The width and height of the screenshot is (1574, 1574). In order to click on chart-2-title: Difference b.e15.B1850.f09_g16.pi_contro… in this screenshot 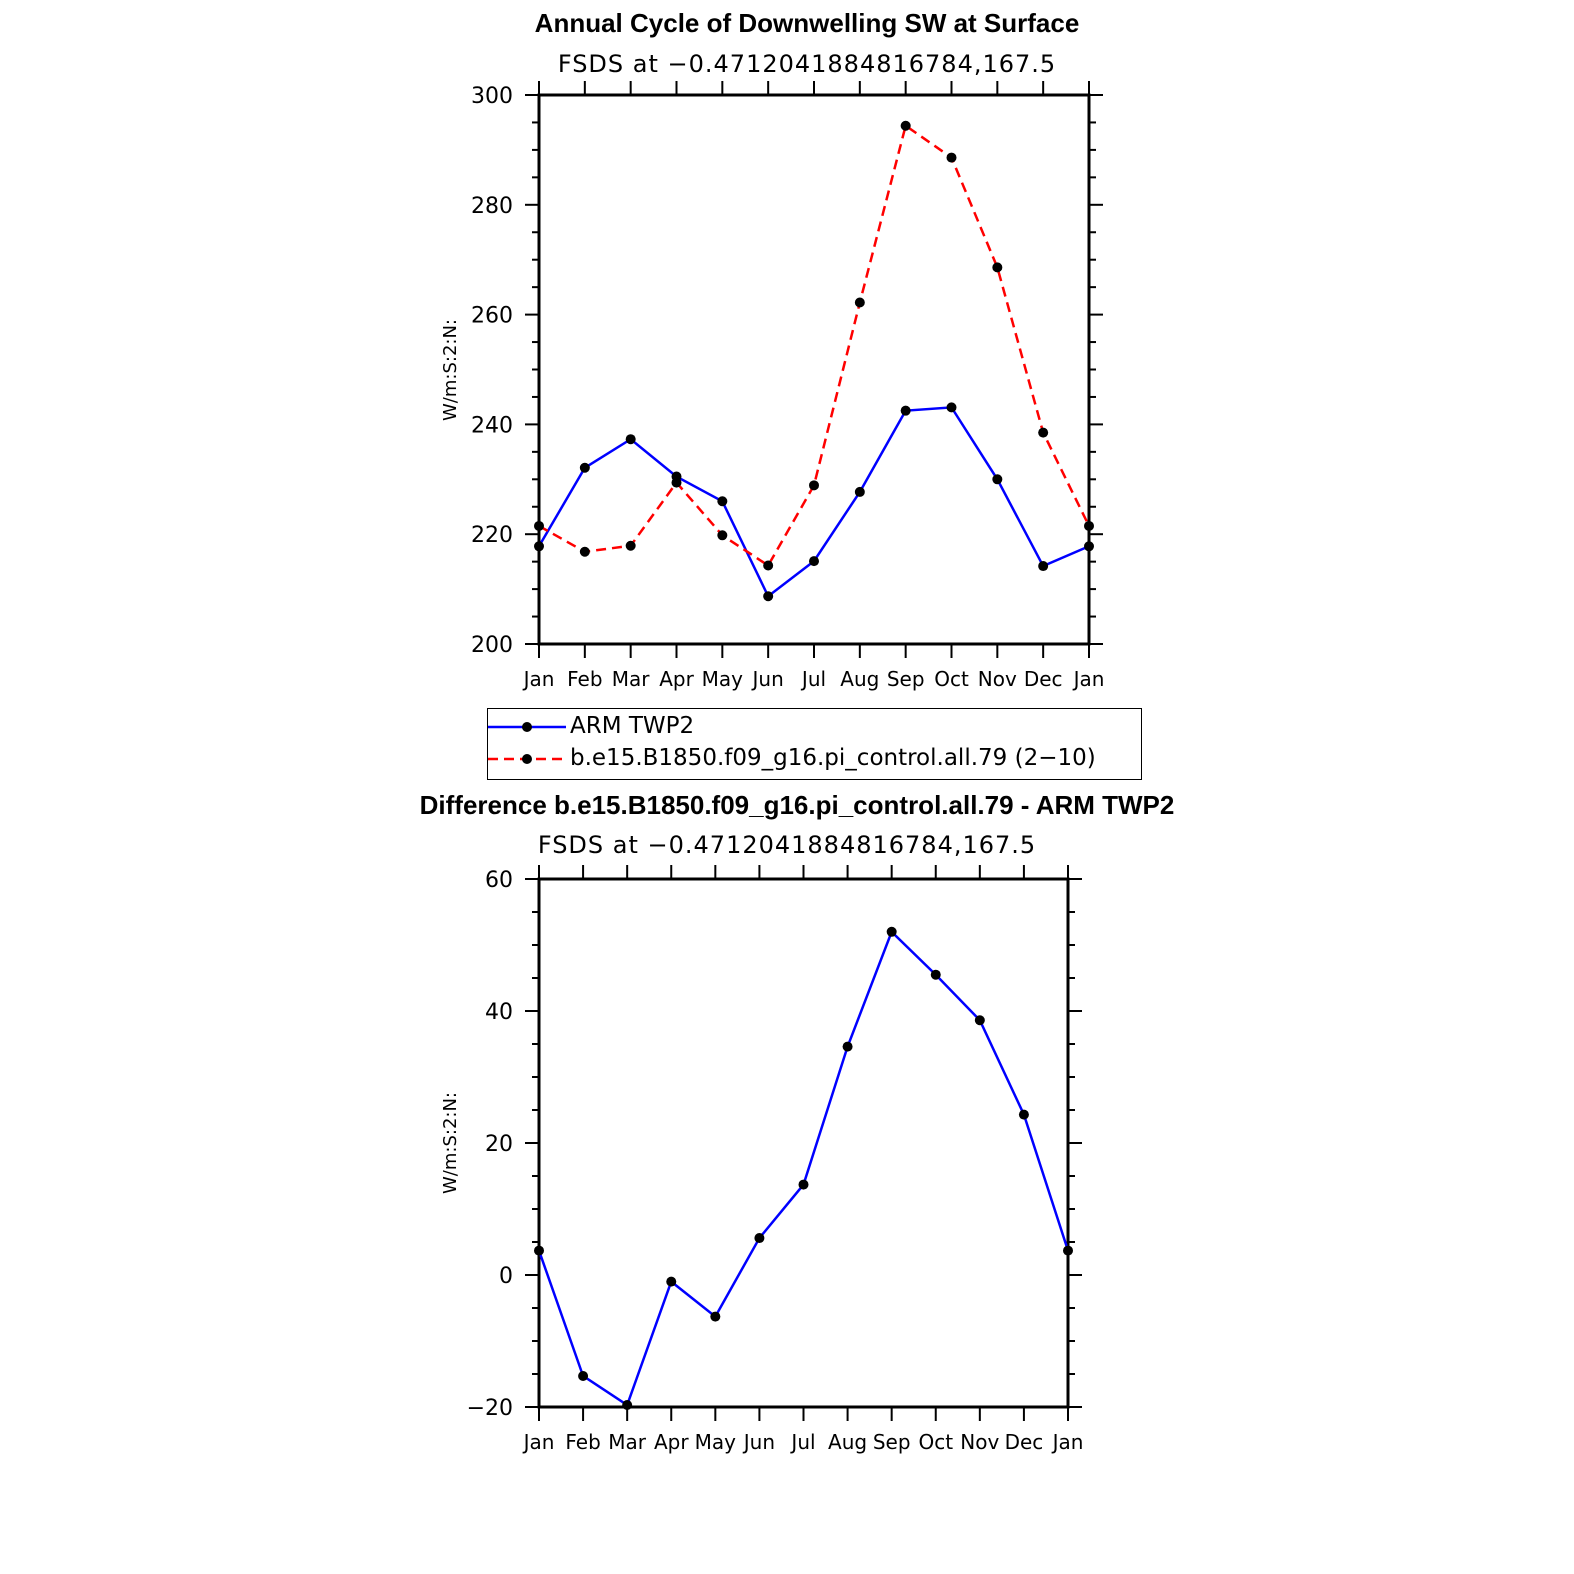, I will do `click(797, 805)`.